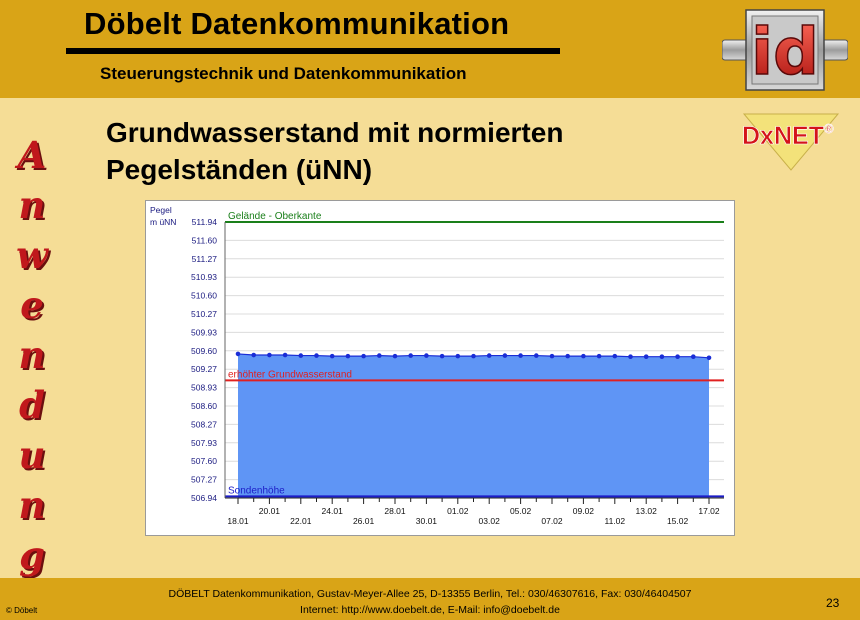 This screenshot has height=620, width=860. Describe the element at coordinates (238, 521) in the screenshot. I see `x-tick-label: 18.01` at that location.